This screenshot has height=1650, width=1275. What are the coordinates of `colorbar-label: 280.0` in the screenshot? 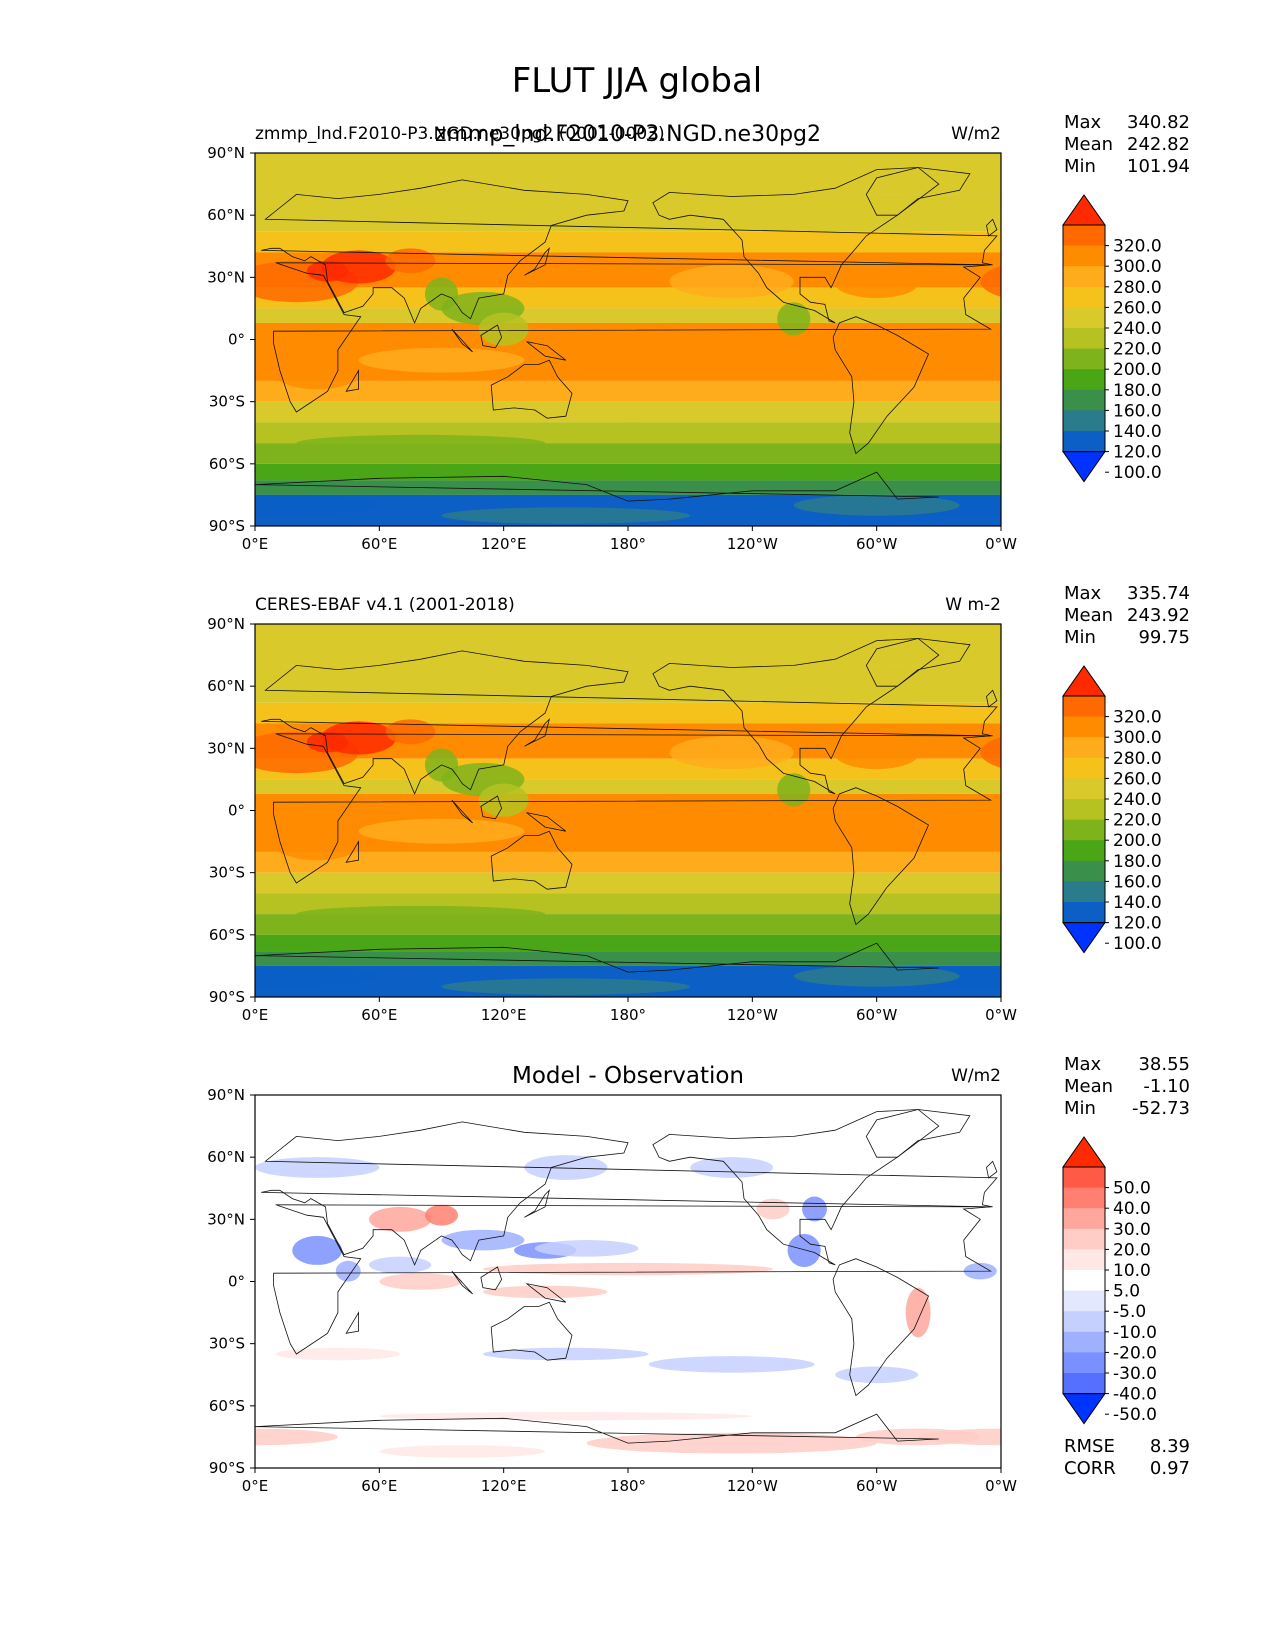 It's located at (1137, 288).